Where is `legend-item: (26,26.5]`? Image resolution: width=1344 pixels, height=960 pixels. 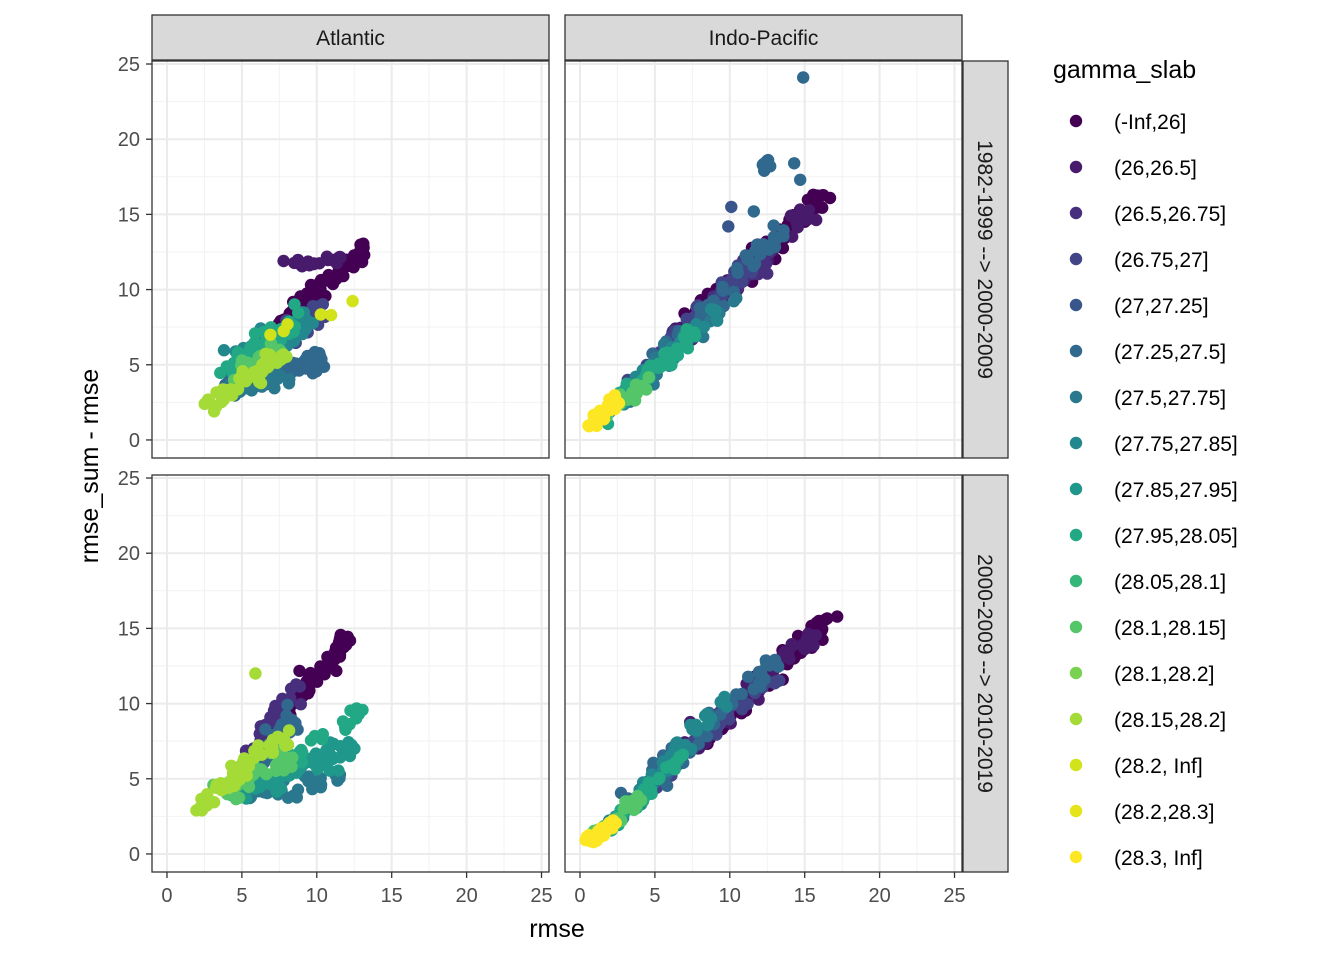 legend-item: (26,26.5] is located at coordinates (1133, 168).